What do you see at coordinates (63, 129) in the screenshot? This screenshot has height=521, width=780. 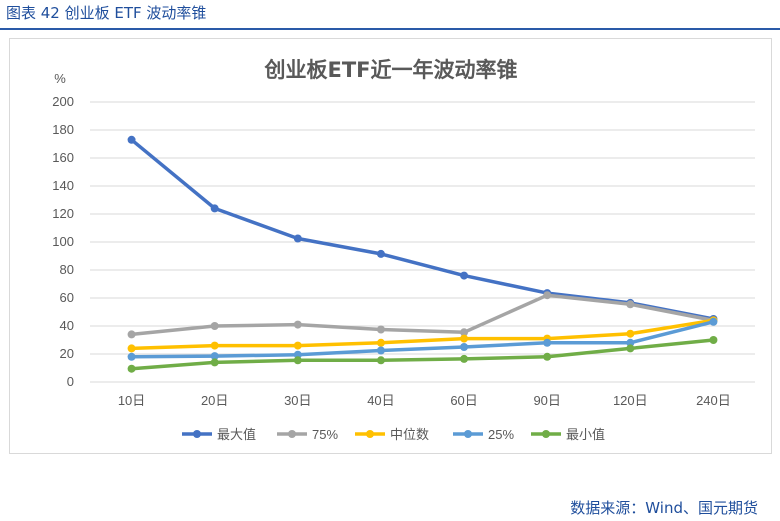 I see `y-tick-label: 180` at bounding box center [63, 129].